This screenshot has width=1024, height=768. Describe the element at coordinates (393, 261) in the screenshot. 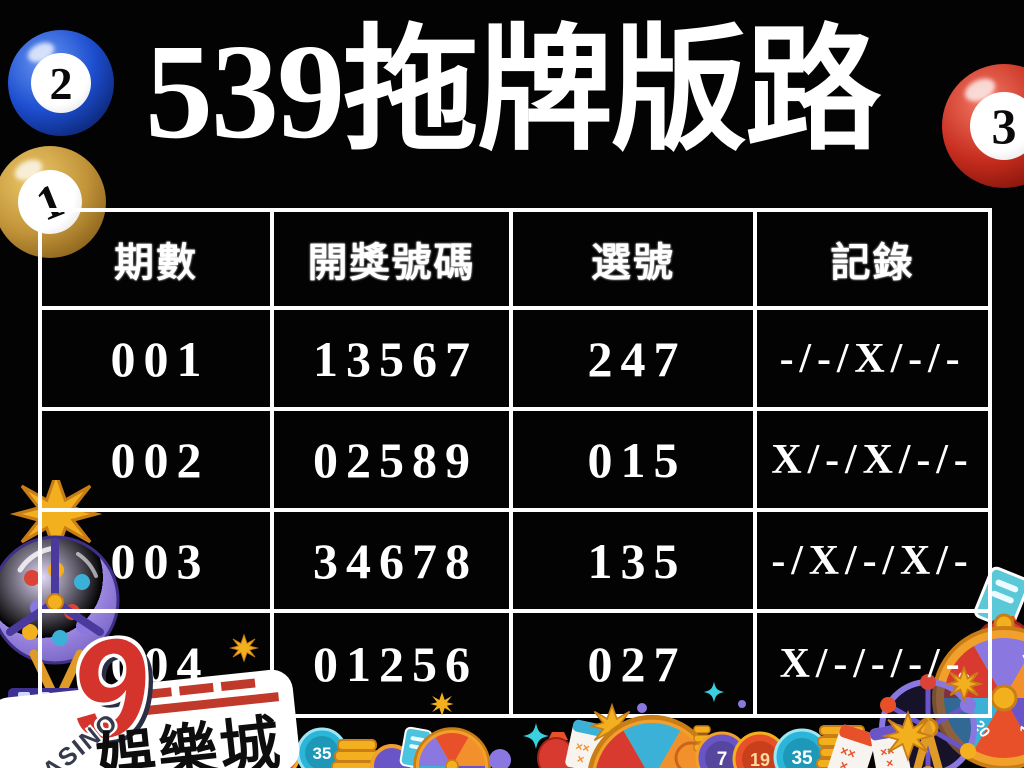

I see `col-header-numbers: 開獎號碼` at that location.